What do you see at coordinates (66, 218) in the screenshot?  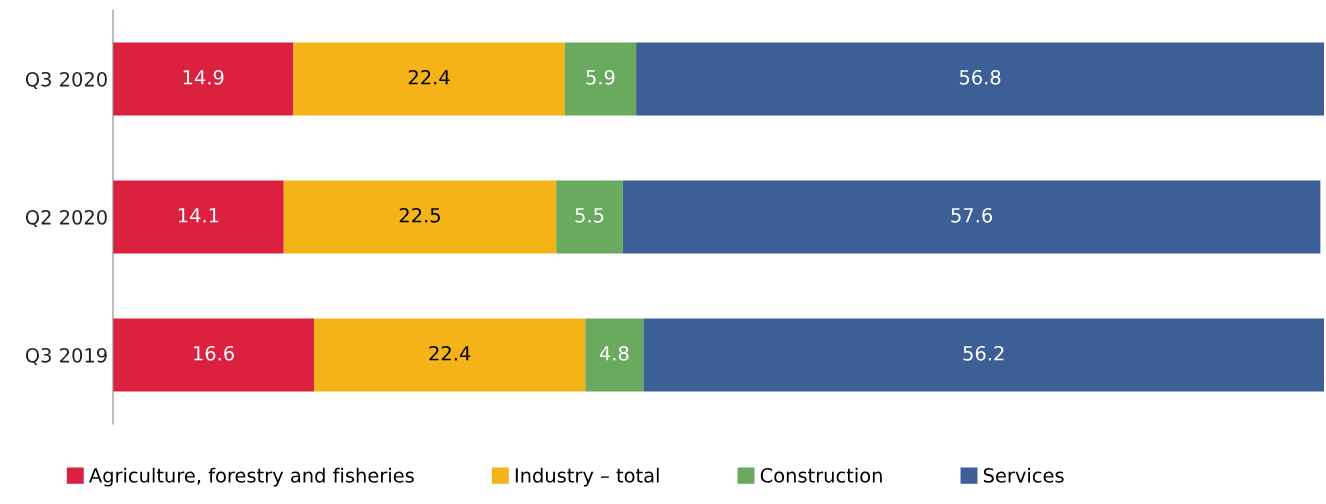 I see `y-tick-label: Q2 2020` at bounding box center [66, 218].